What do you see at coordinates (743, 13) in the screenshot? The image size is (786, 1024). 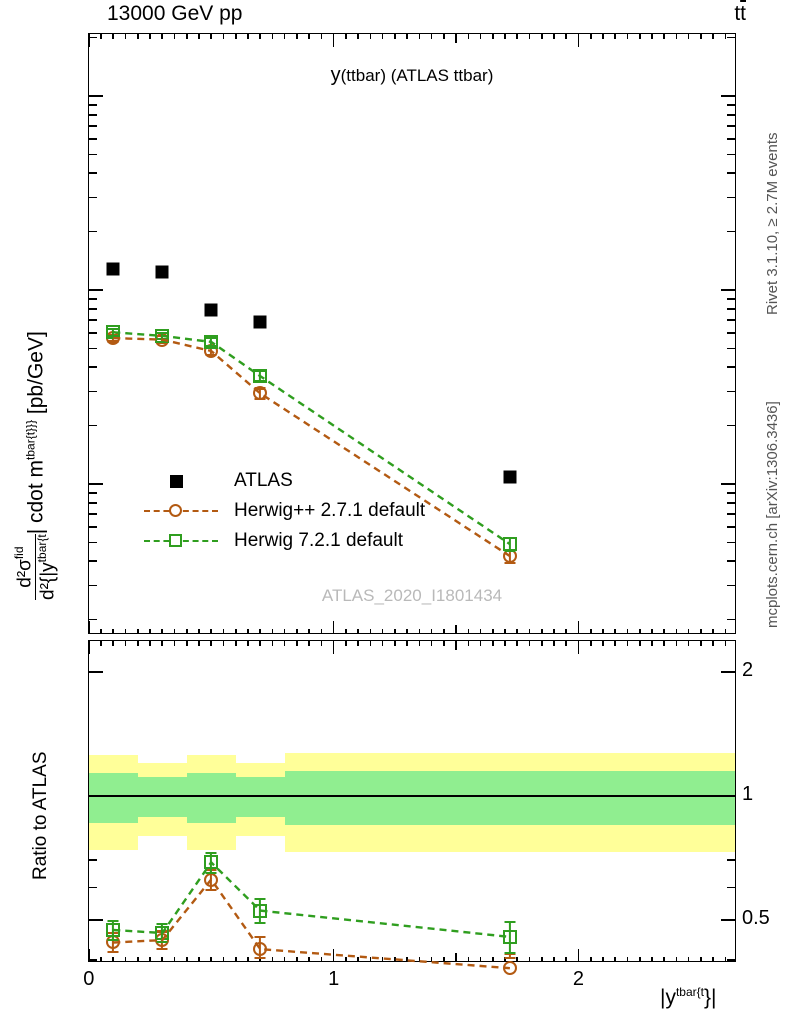 I see `tbar-overline: t` at bounding box center [743, 13].